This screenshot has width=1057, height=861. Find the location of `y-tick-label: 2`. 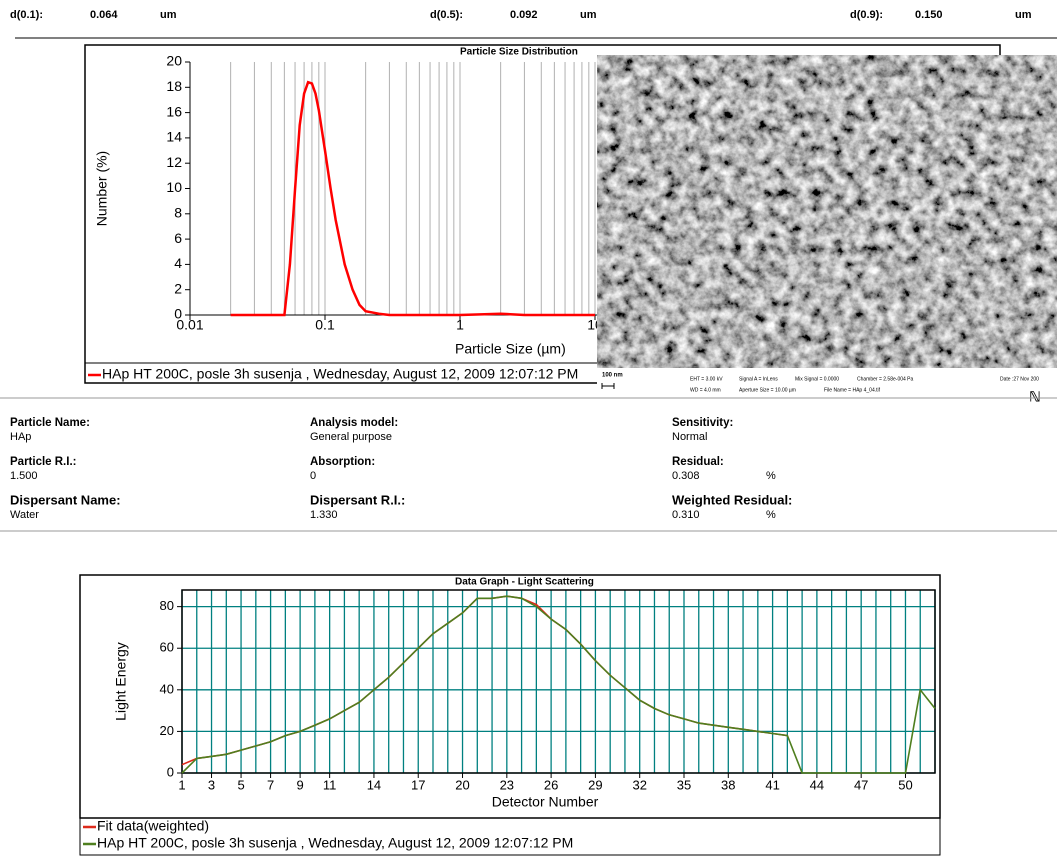

y-tick-label: 2 is located at coordinates (178, 288).